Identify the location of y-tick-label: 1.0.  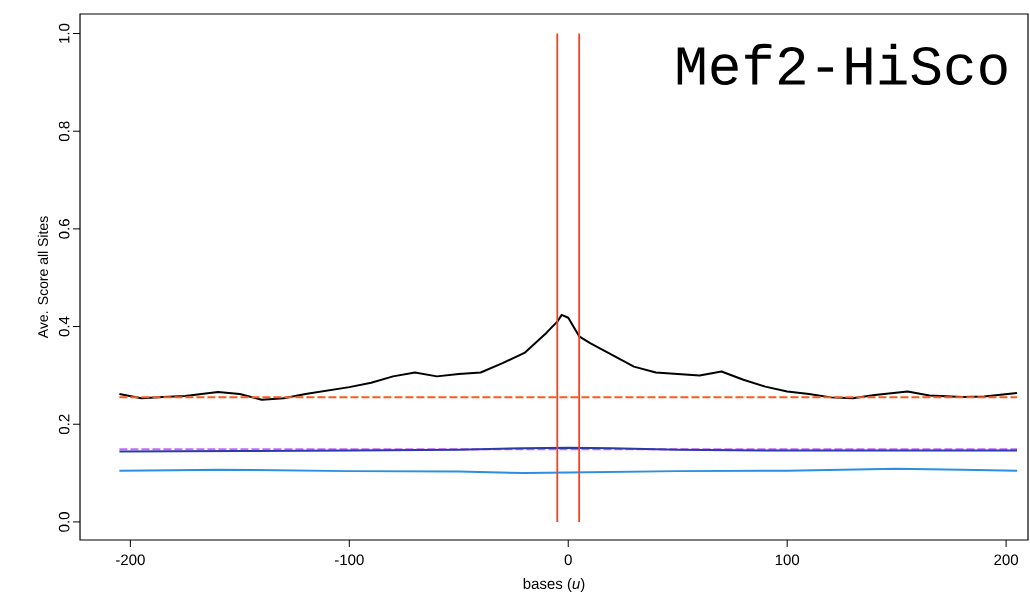
(64, 33).